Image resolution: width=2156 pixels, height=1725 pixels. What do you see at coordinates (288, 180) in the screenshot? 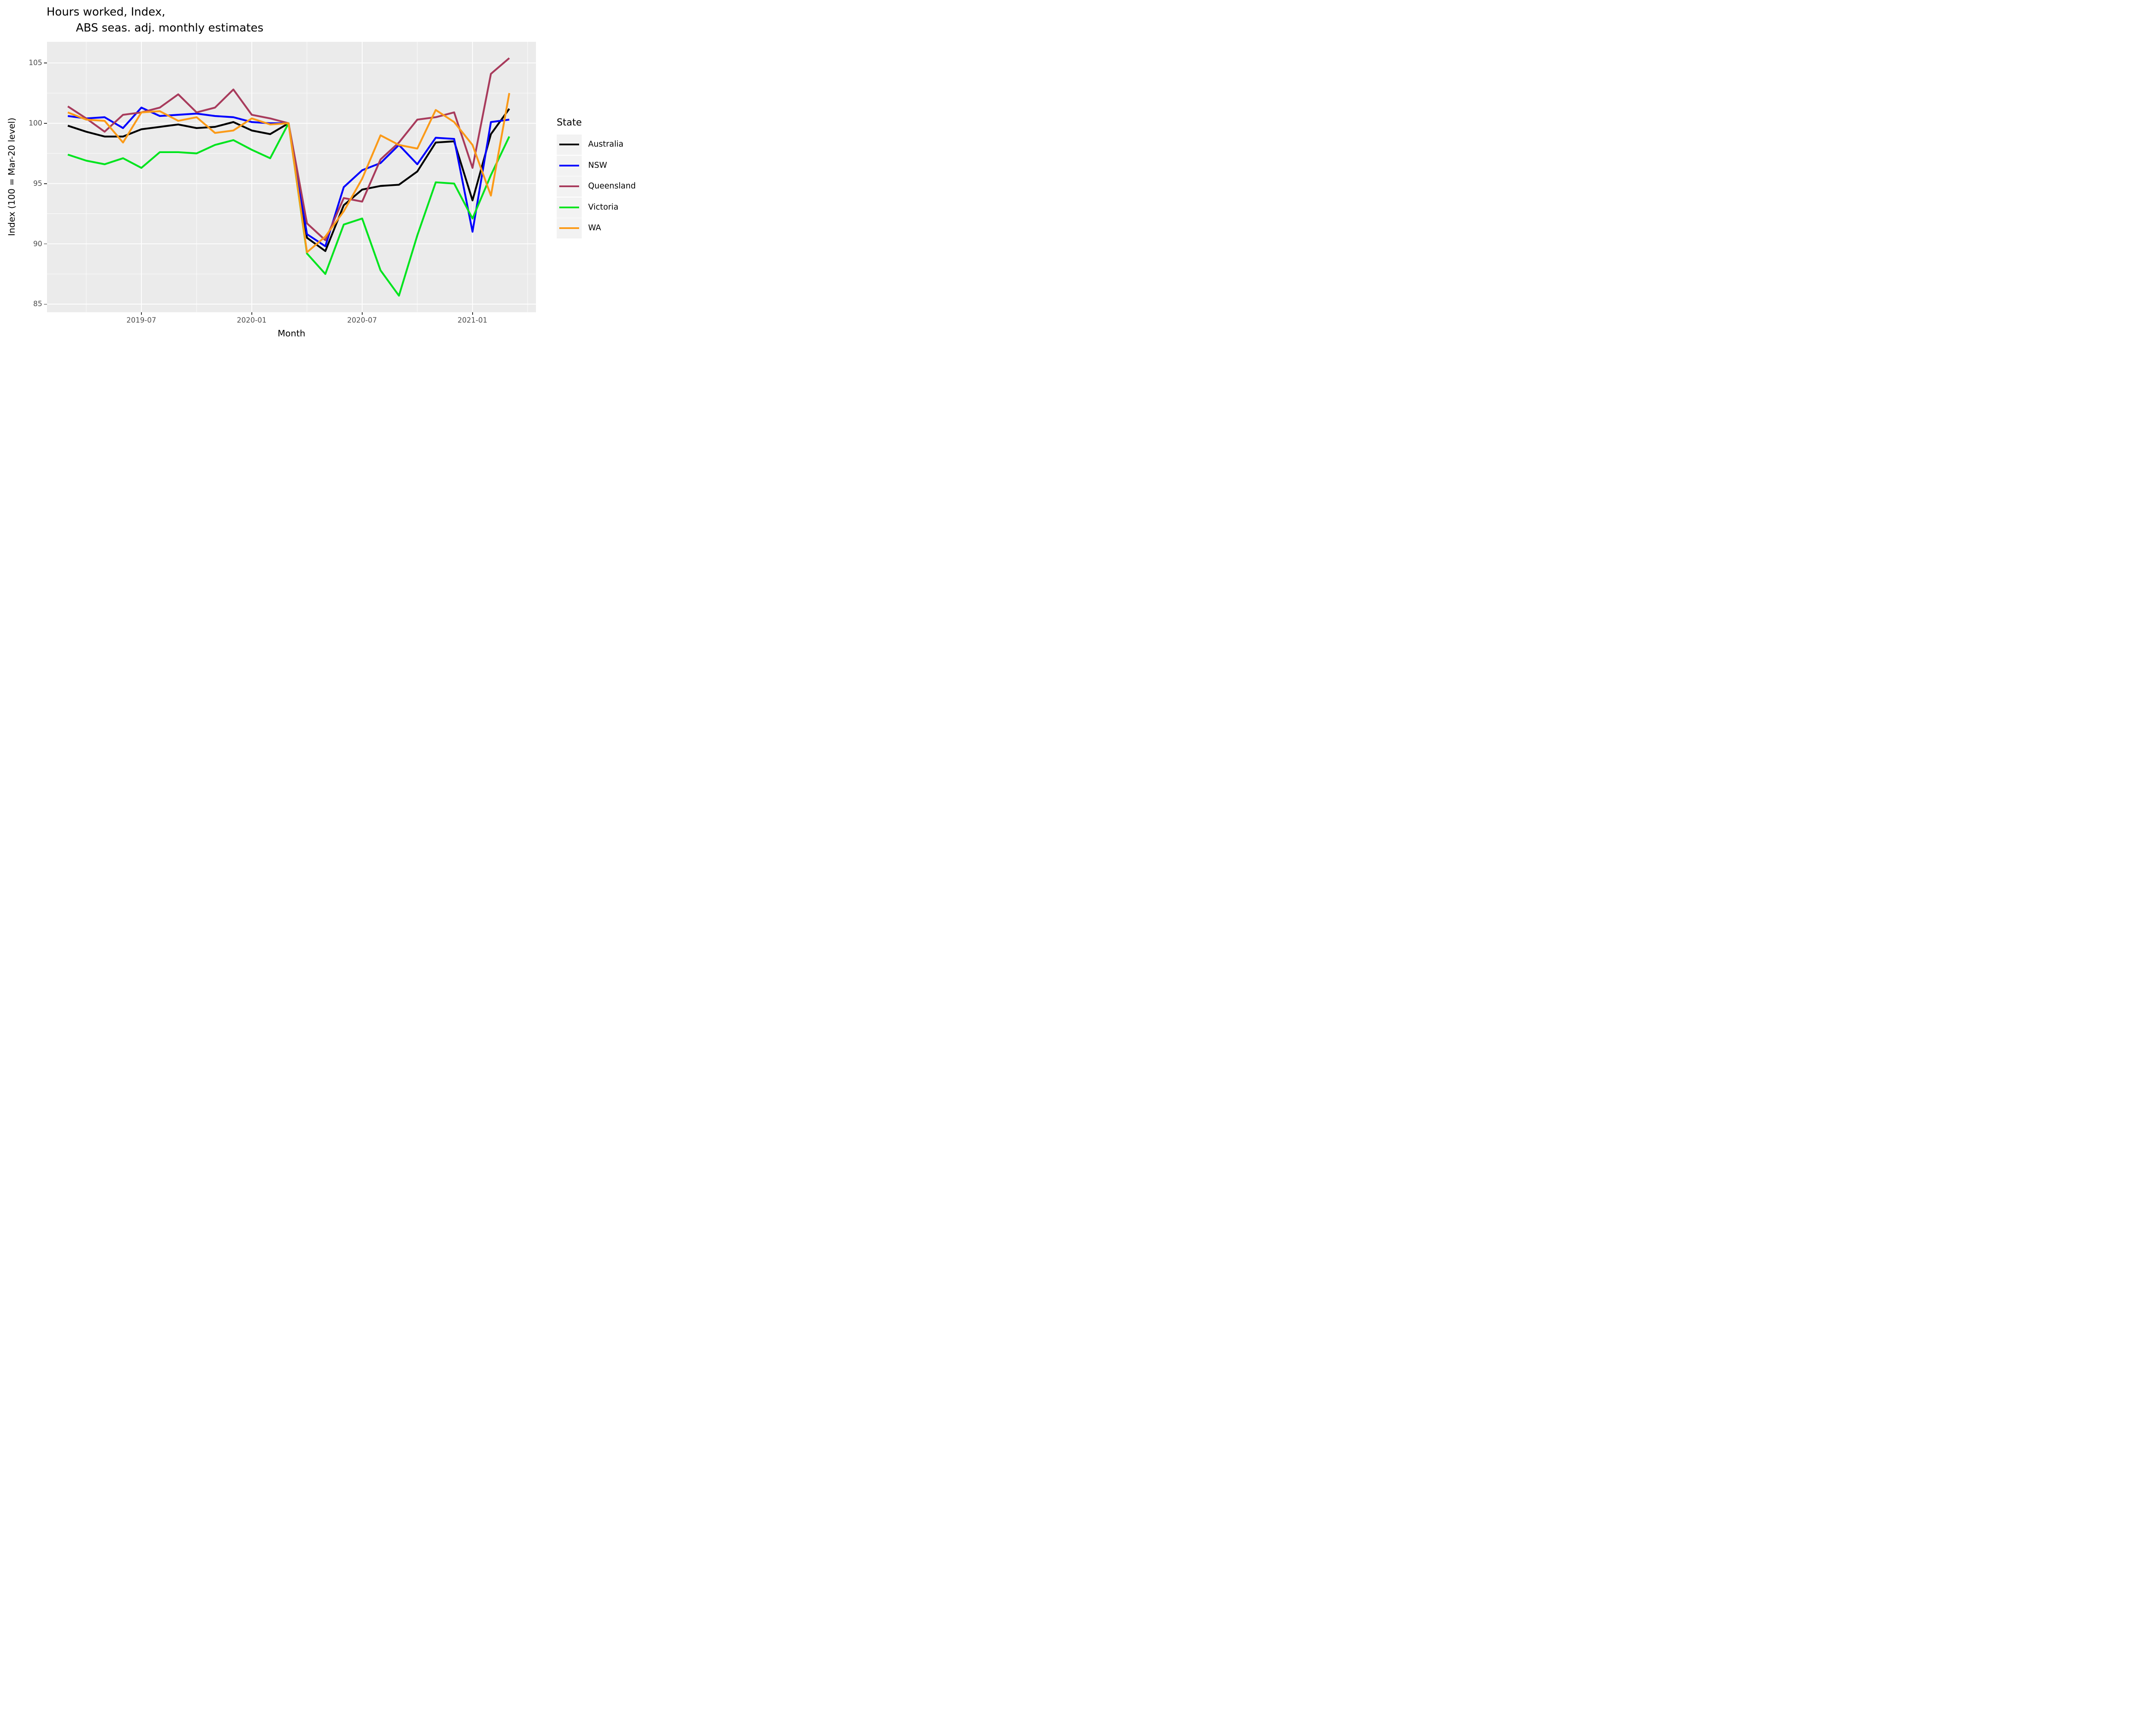
I see `series-line-australia` at bounding box center [288, 180].